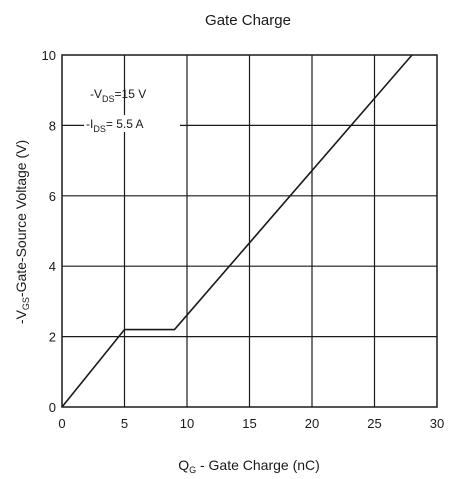 This screenshot has height=479, width=451. Describe the element at coordinates (374, 423) in the screenshot. I see `x-tick-label: 25` at that location.